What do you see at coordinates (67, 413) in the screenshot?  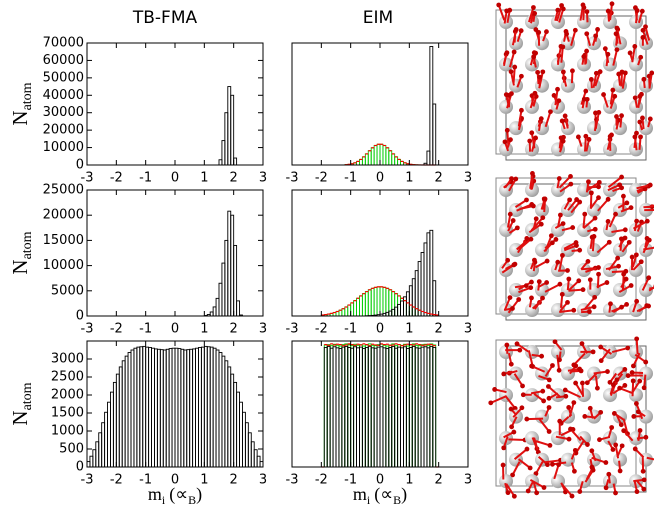 I see `y-tick-label: 1500` at bounding box center [67, 413].